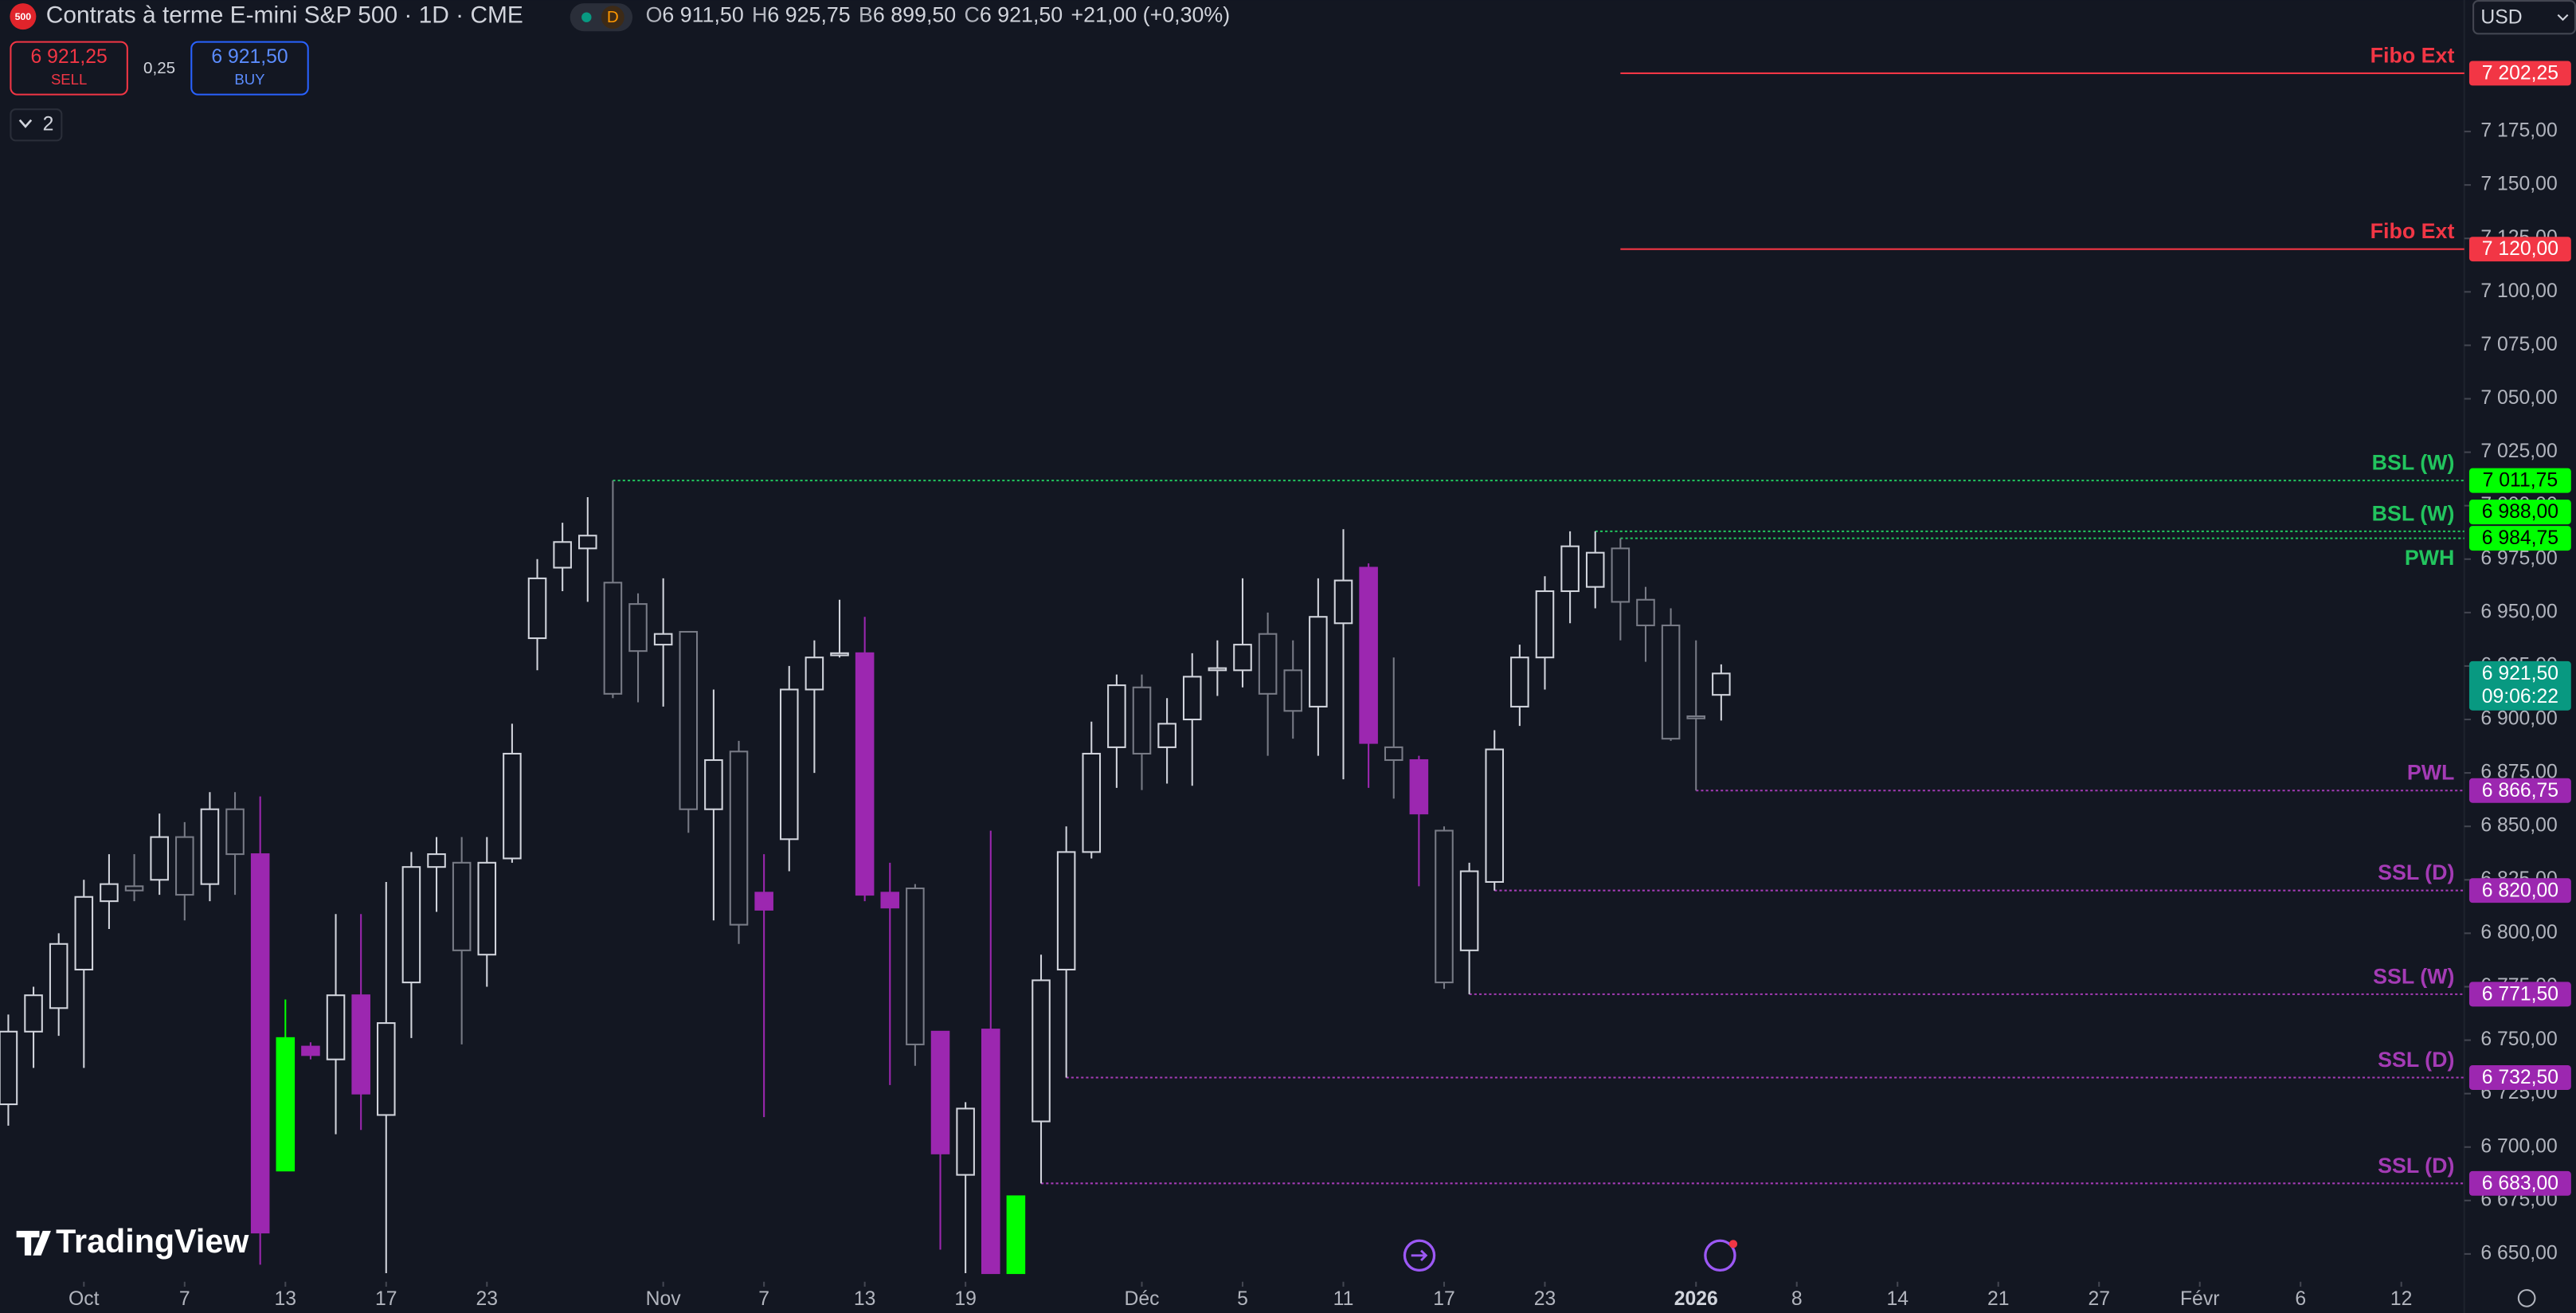  Describe the element at coordinates (2520, 512) in the screenshot. I see `price-box-label: 6 988,00` at that location.